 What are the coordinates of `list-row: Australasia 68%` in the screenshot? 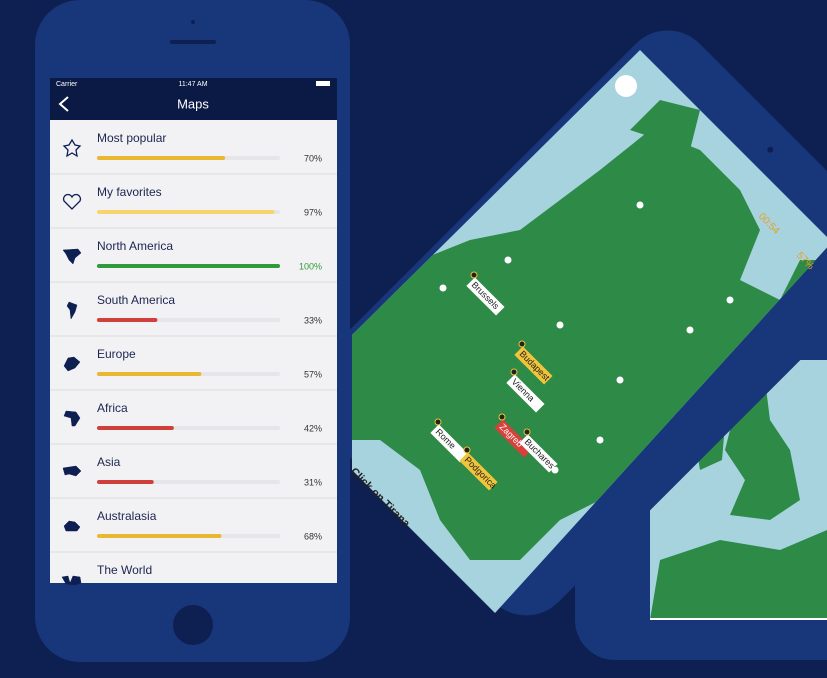 It's located at (193, 519).